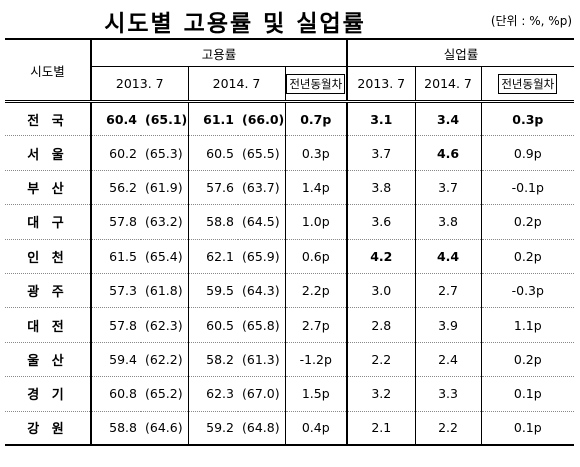 Image resolution: width=580 pixels, height=467 pixels. I want to click on table-row: 인 천 61.5 (65.4) 62.1 (65.9) 0.6p 4.2 4.4 0.2p, so click(290, 256).